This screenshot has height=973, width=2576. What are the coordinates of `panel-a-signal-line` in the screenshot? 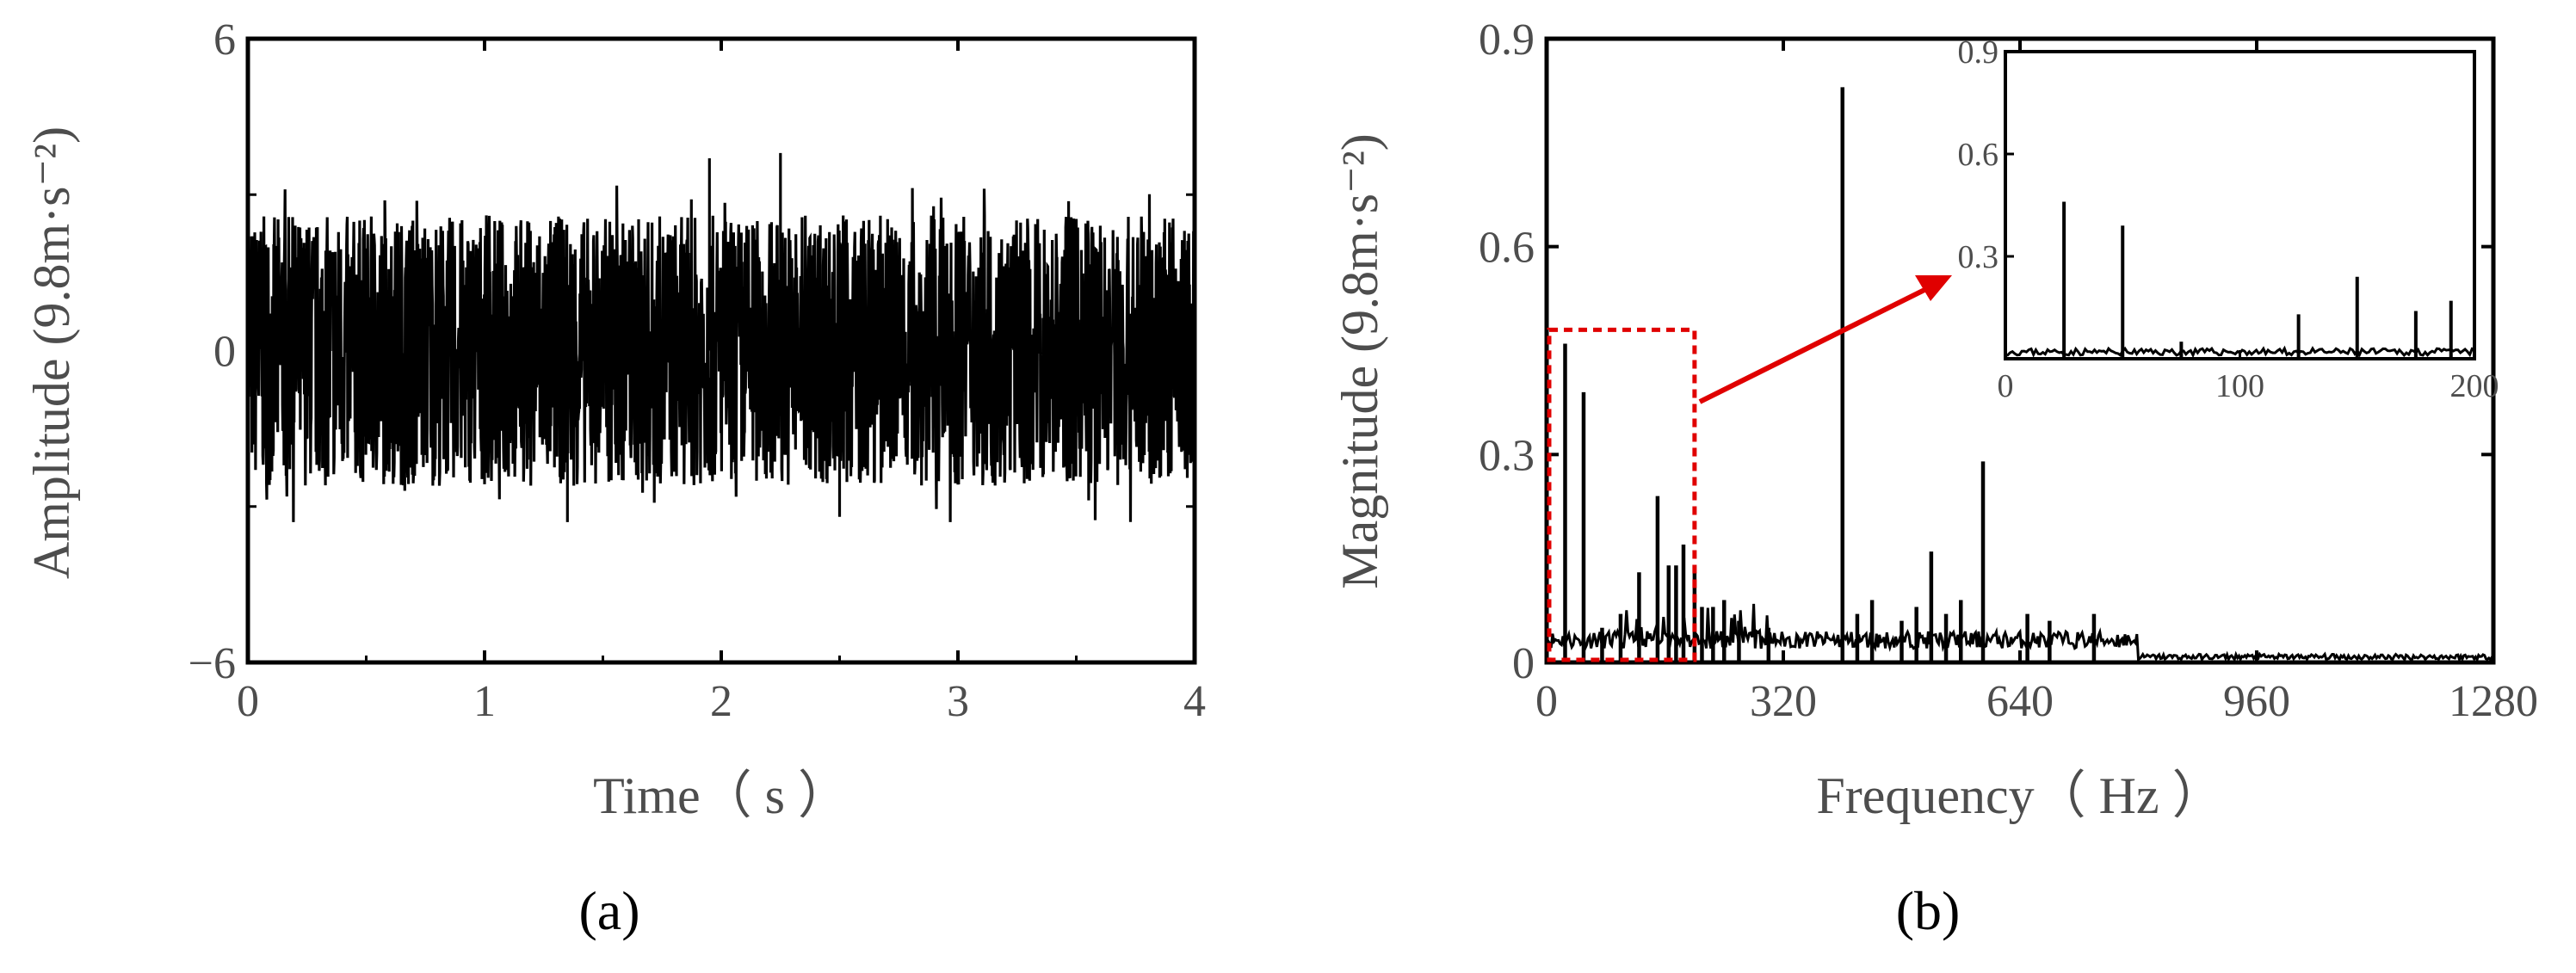 It's located at (721, 337).